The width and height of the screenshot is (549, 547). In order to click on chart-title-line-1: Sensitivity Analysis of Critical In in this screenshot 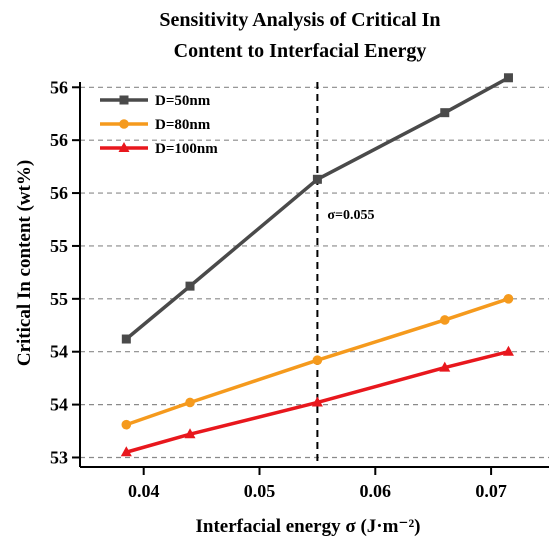, I will do `click(299, 20)`.